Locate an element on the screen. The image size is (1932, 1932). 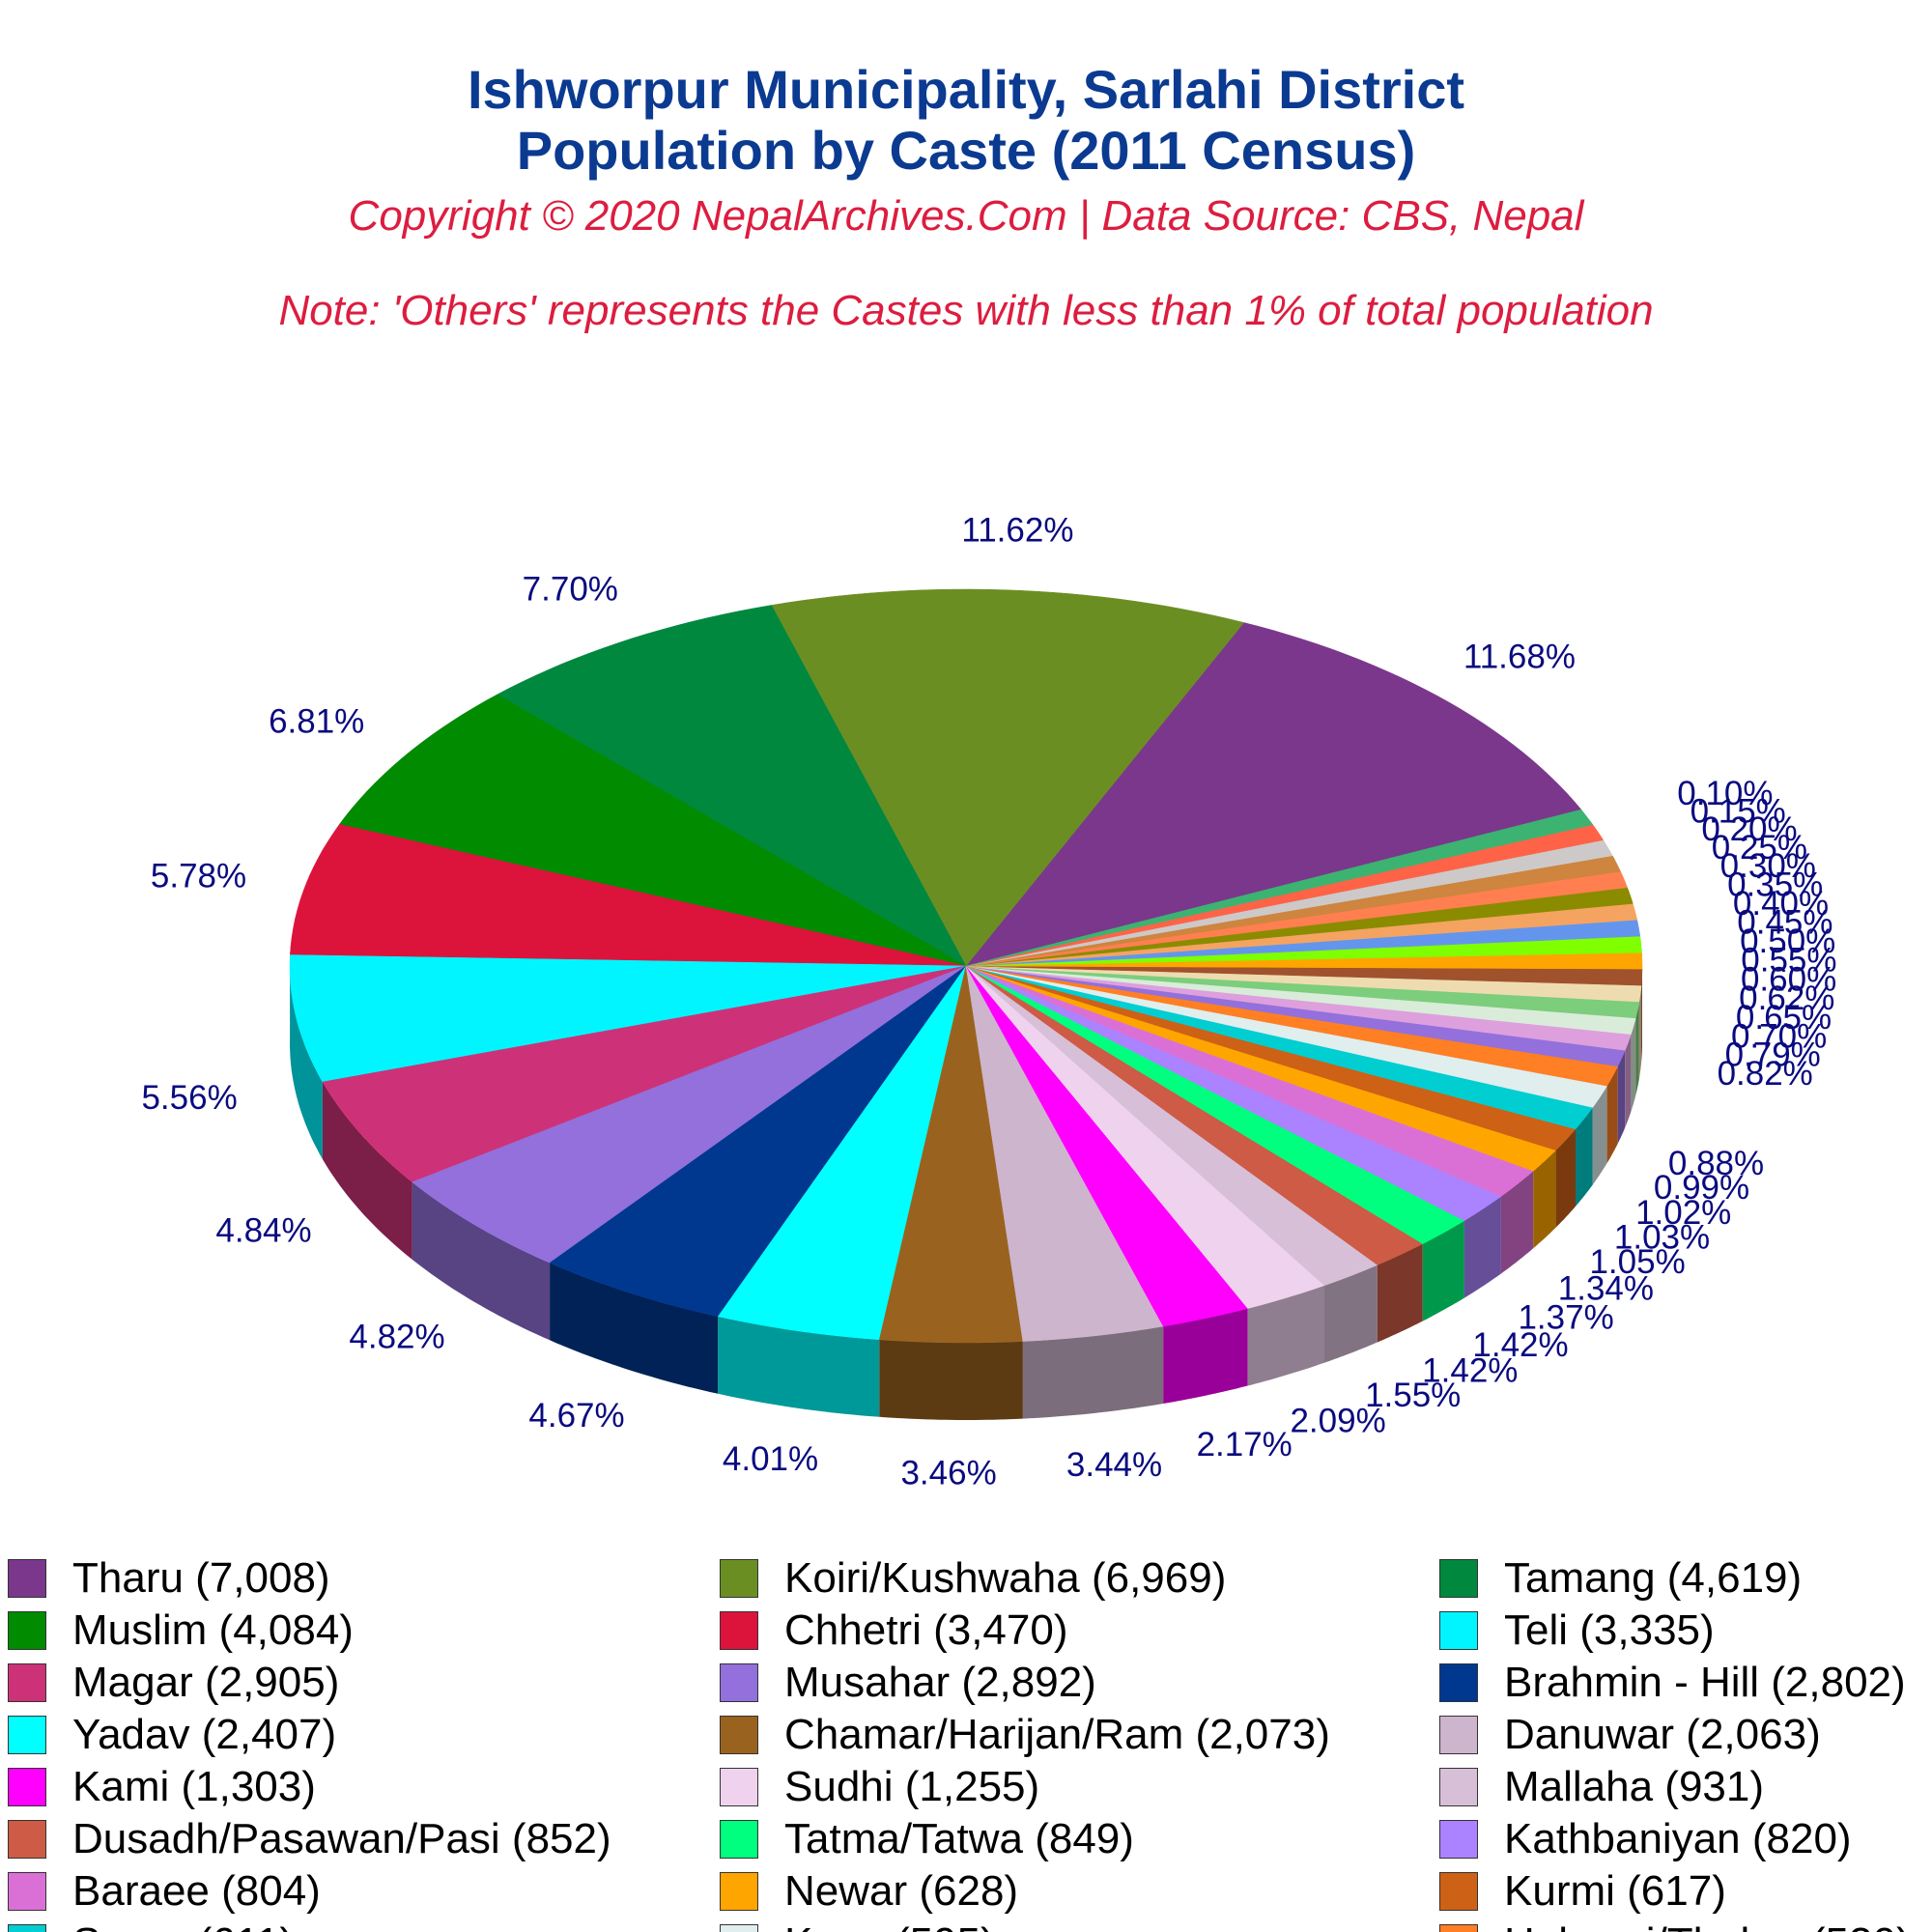
pct-label-small-7: 0.50% is located at coordinates (1787, 941).